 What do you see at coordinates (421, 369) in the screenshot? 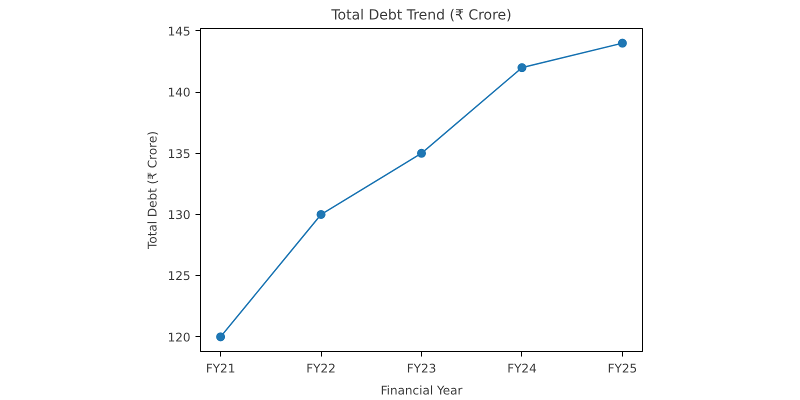
I see `x-tick-label: FY23` at bounding box center [421, 369].